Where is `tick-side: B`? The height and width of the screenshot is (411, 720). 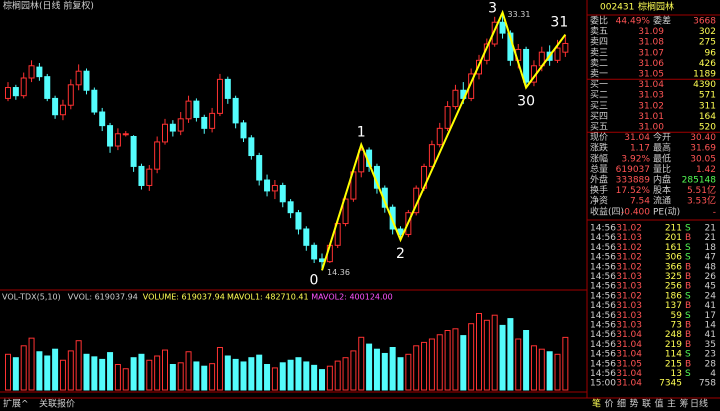
tick-side: B is located at coordinates (688, 306).